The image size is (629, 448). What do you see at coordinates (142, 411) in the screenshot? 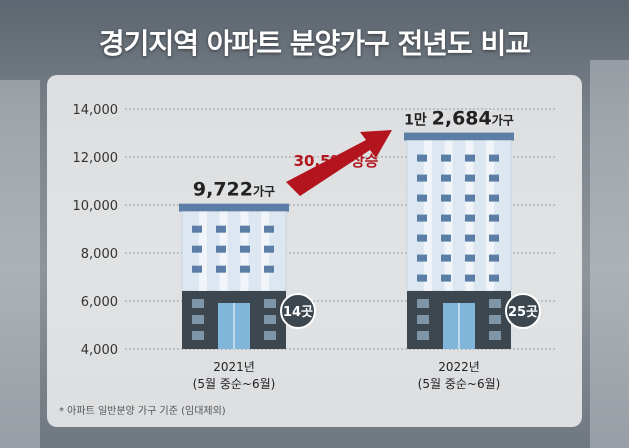
I see `footnote: * 아파트 일반분양 가구 기준 (임대제외)` at bounding box center [142, 411].